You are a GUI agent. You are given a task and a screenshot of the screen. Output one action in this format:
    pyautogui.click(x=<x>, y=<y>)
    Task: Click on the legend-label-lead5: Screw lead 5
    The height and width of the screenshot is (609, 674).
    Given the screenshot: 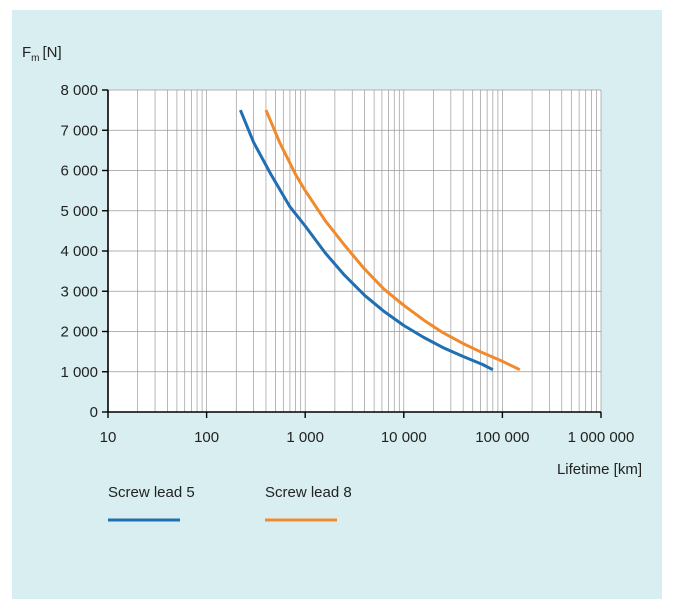 What is the action you would take?
    pyautogui.click(x=151, y=492)
    